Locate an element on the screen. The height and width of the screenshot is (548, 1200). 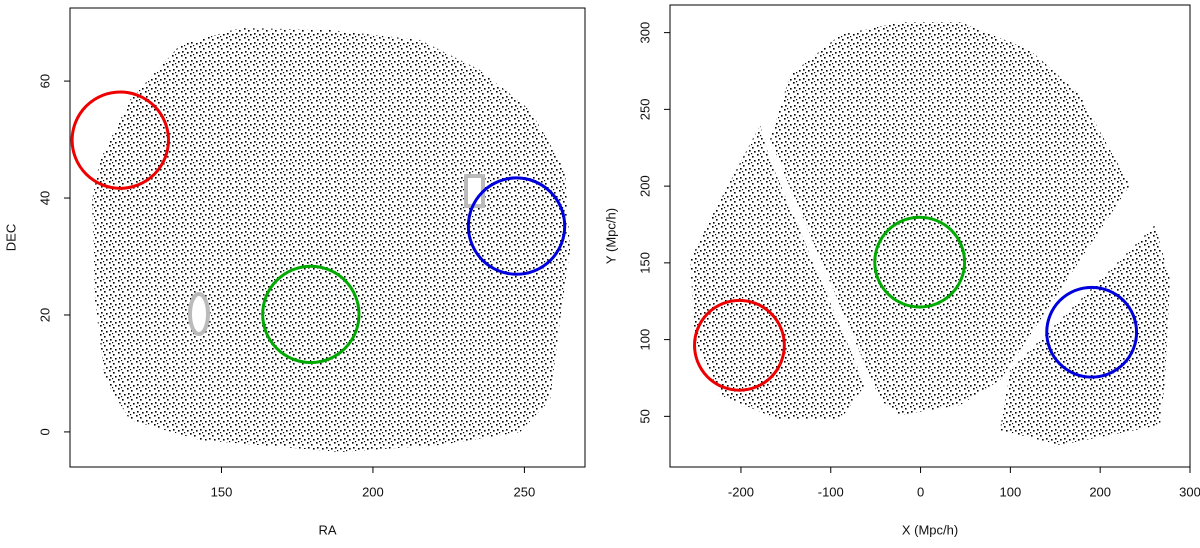
x-tick-label: 250 is located at coordinates (525, 491).